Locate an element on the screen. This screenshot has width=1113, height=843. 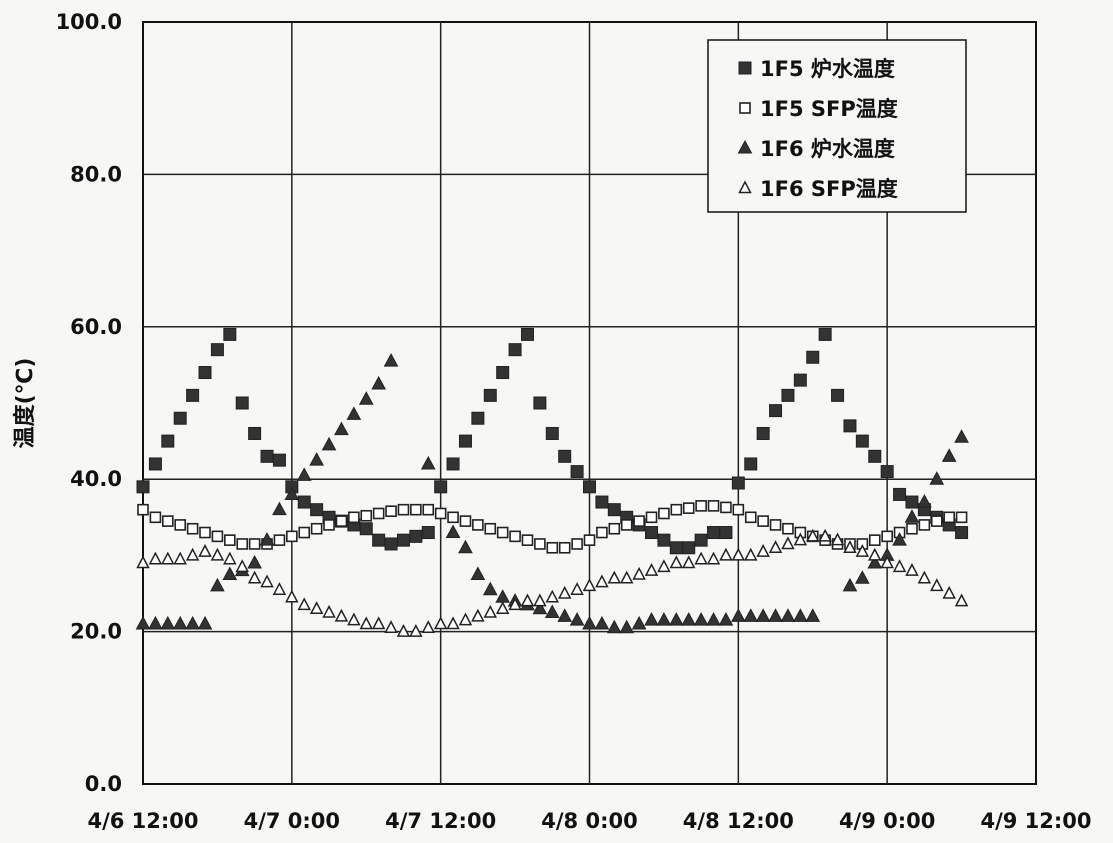
x-tick-label: 4/6 12:00 is located at coordinates (142, 821).